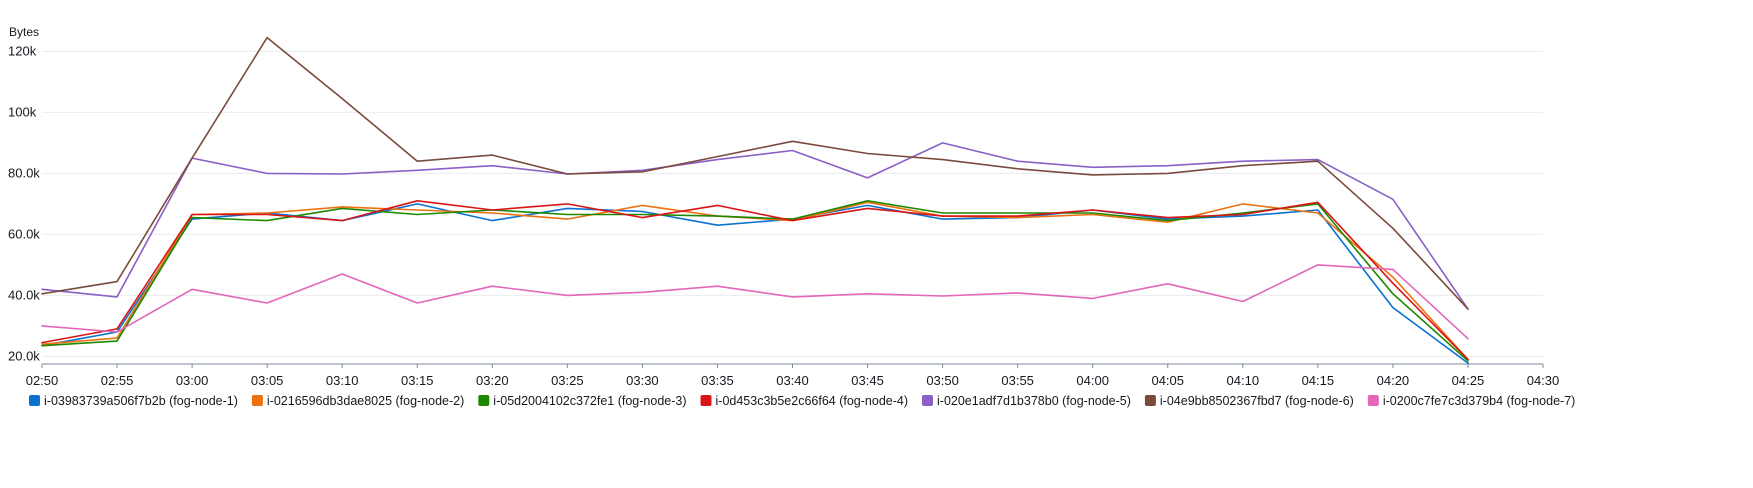  I want to click on legend-label: i-0216596db3dae8025 (fog-node-2), so click(365, 401).